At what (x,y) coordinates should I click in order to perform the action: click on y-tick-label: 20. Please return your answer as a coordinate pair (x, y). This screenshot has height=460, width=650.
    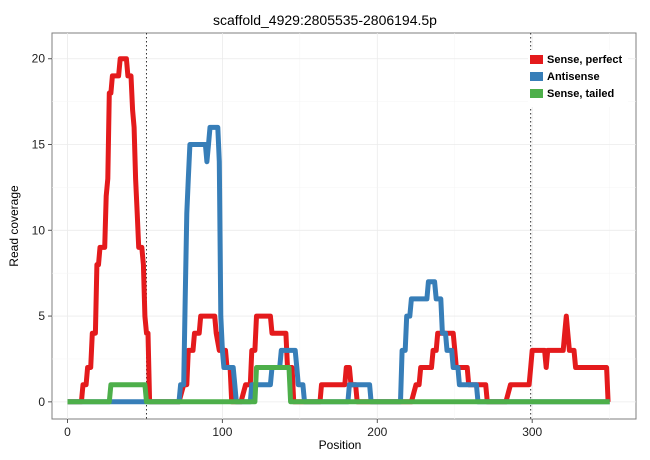
    Looking at the image, I should click on (39, 59).